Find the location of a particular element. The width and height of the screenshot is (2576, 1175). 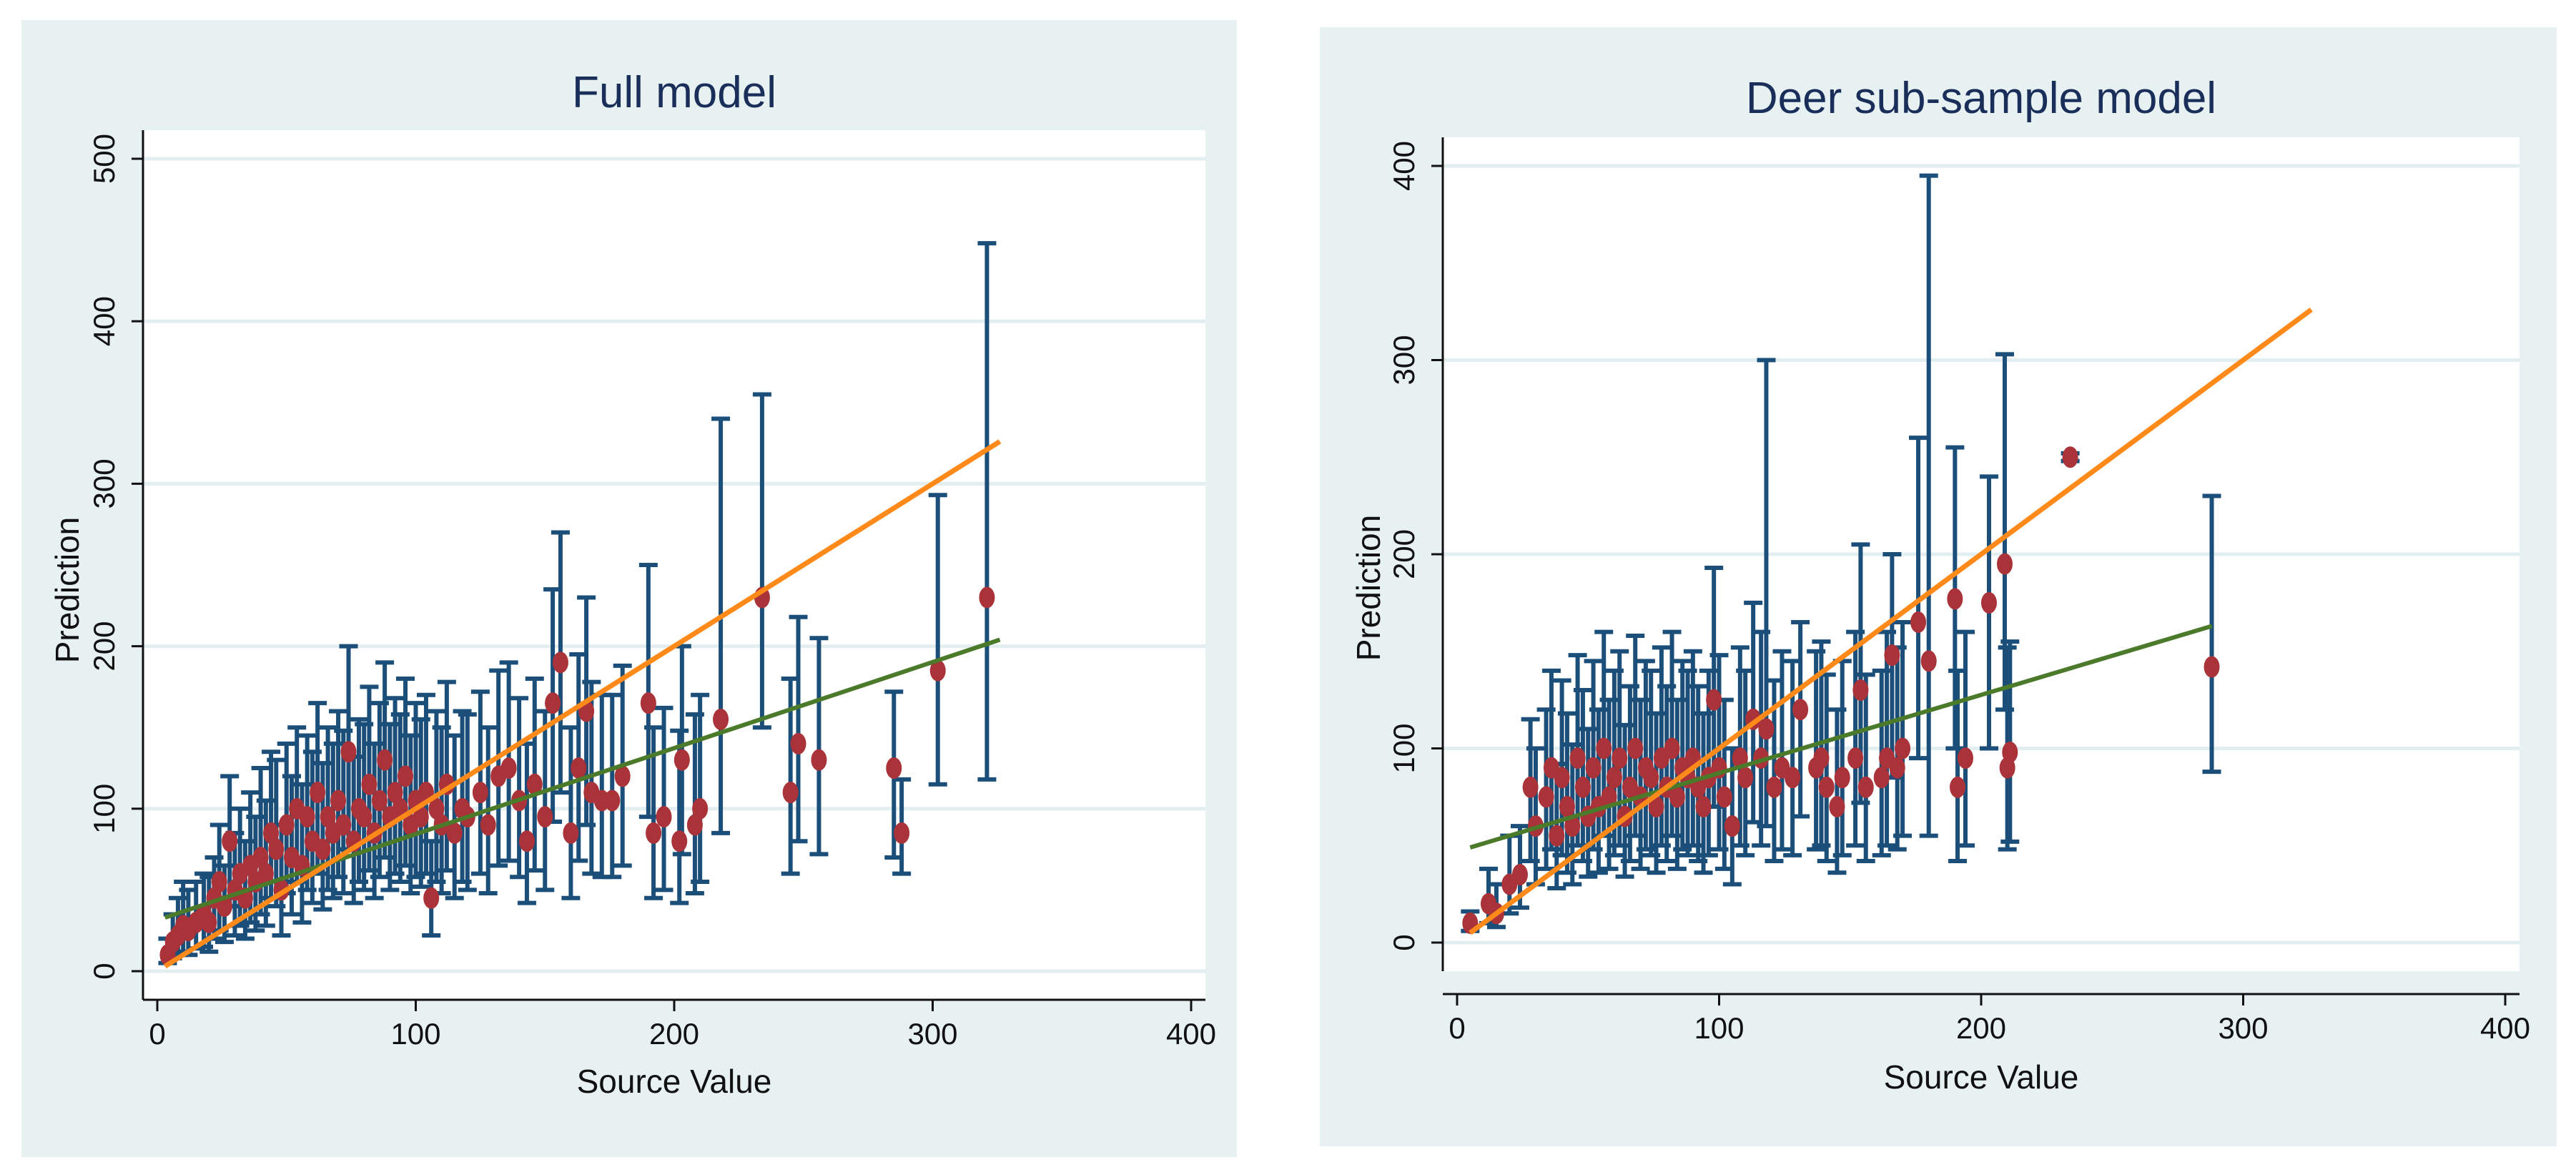

y-axis-title: Prediction is located at coordinates (1368, 588).